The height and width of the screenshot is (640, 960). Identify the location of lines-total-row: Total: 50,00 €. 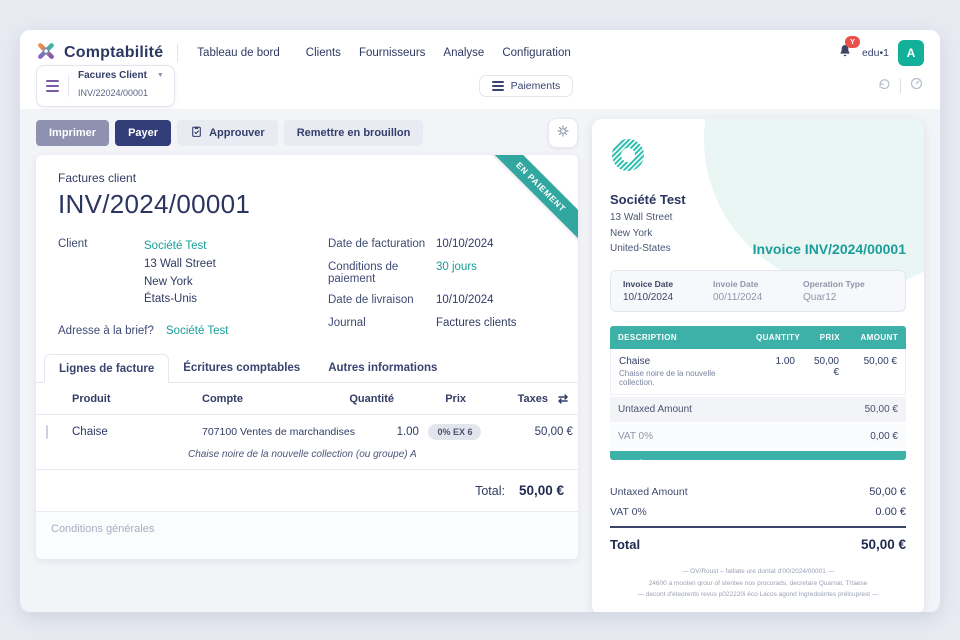
(307, 491).